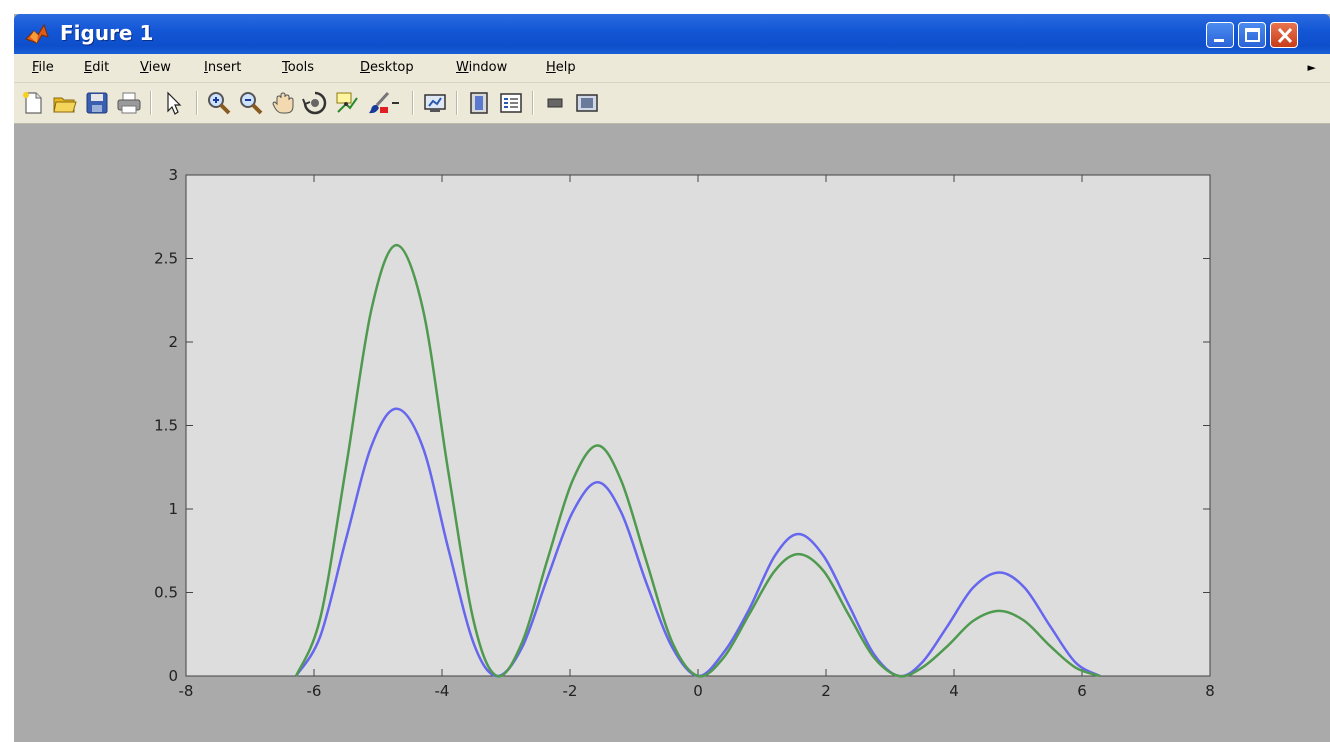 The width and height of the screenshot is (1330, 742). What do you see at coordinates (387, 67) in the screenshot?
I see `menu-desktop: Desktop` at bounding box center [387, 67].